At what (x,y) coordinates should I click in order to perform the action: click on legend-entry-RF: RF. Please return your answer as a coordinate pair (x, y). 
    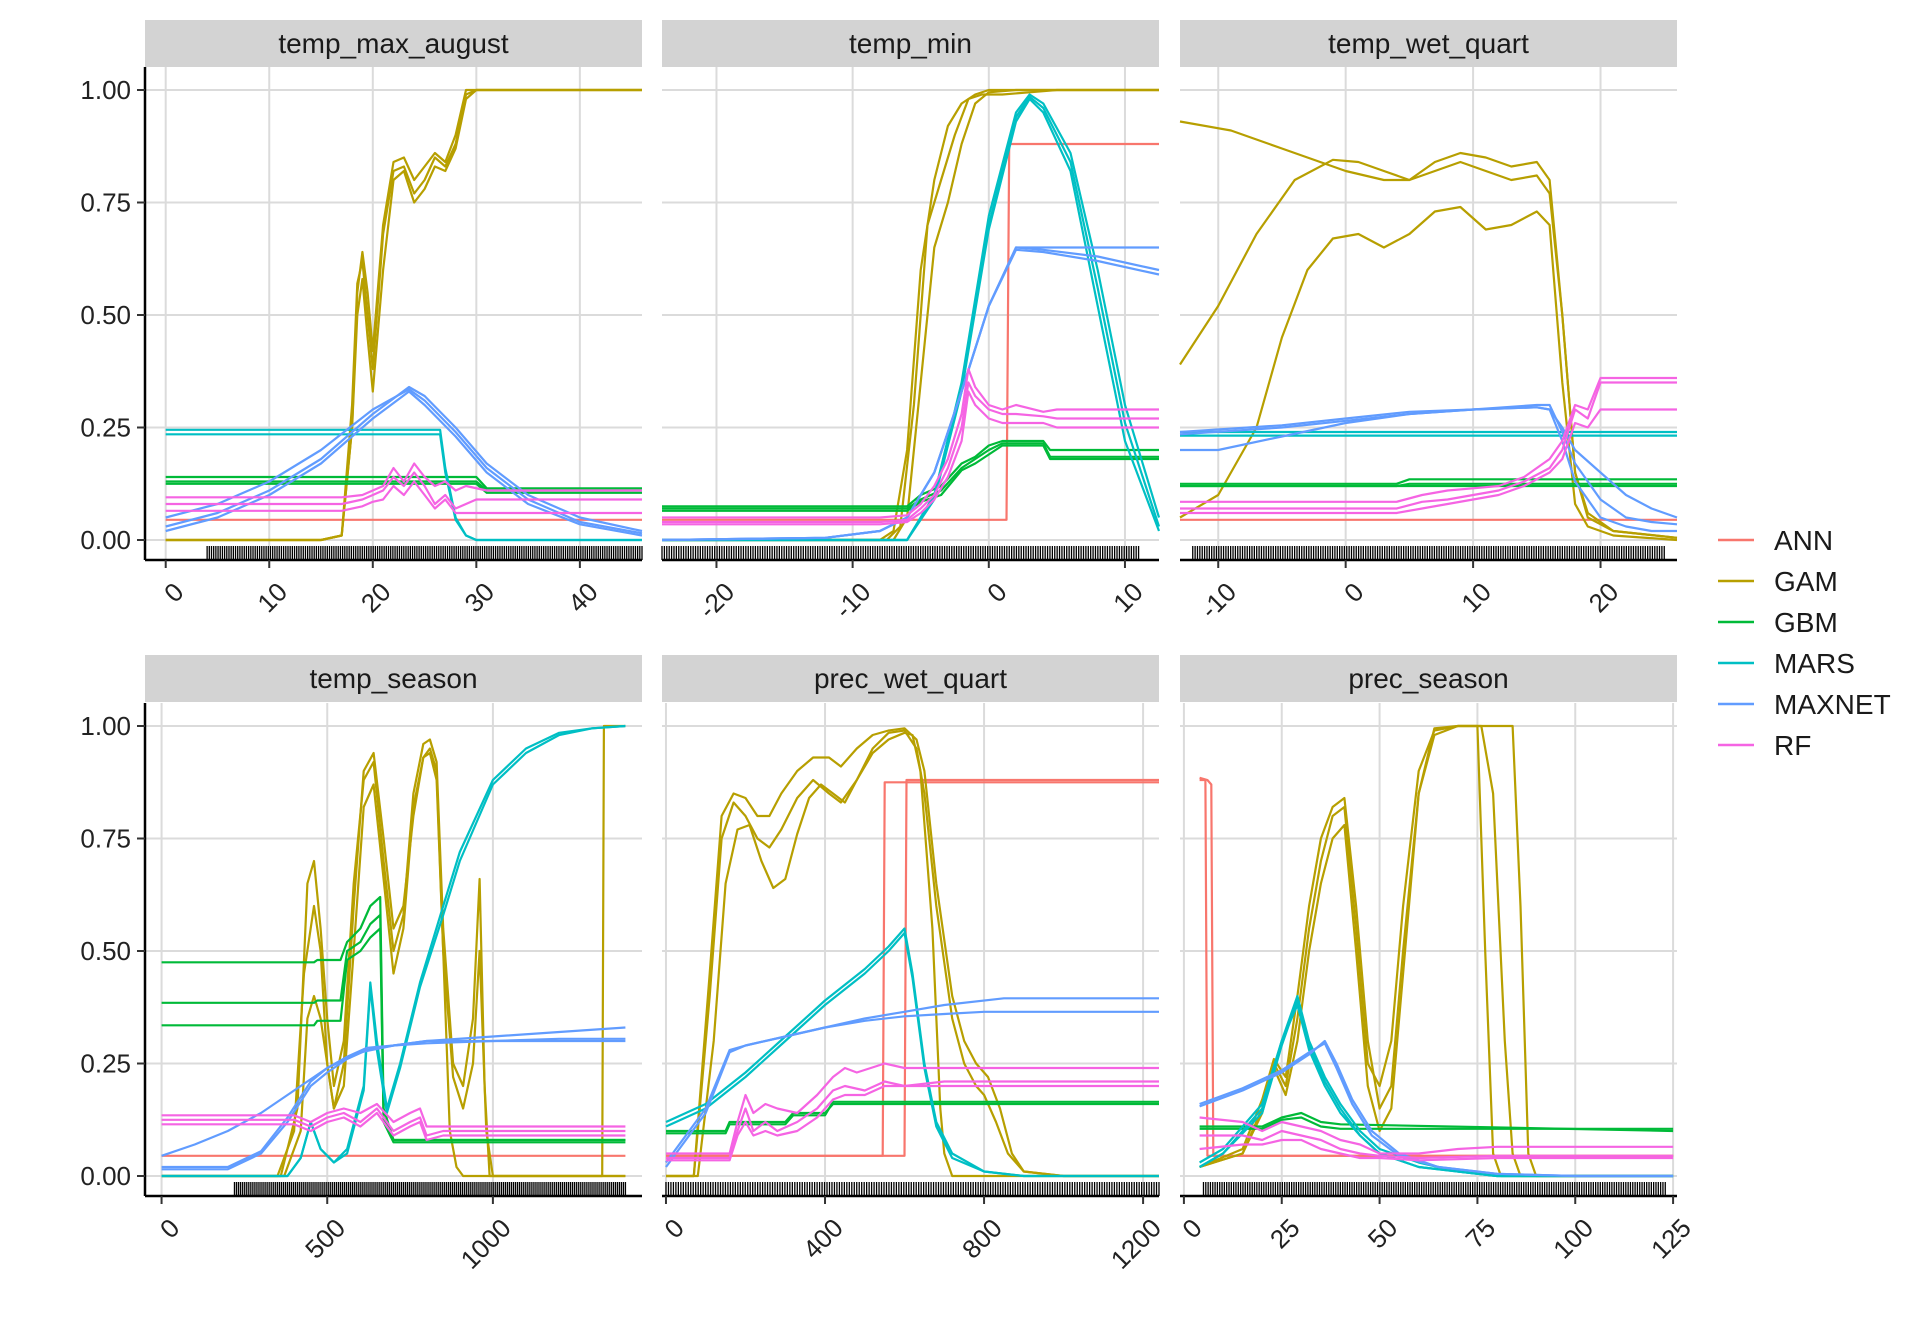
    Looking at the image, I should click on (1764, 745).